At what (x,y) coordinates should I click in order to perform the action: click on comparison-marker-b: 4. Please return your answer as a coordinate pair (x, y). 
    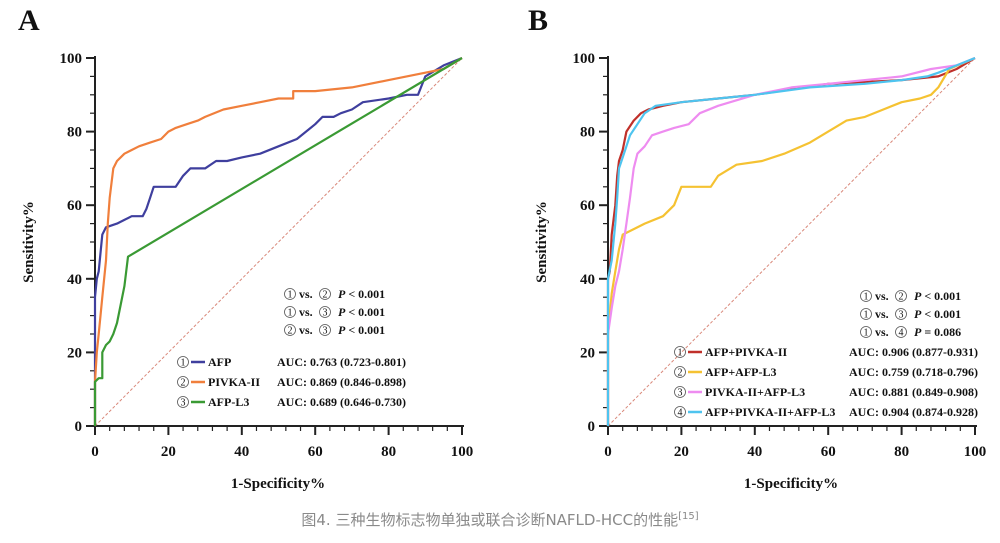
    Looking at the image, I should click on (901, 332).